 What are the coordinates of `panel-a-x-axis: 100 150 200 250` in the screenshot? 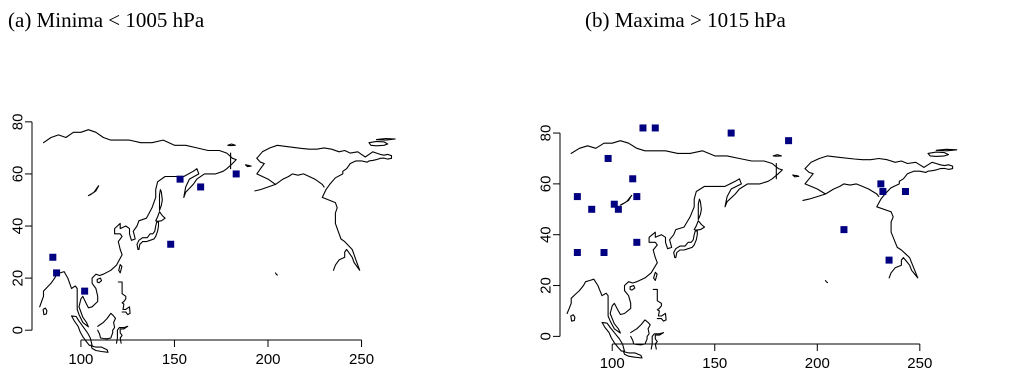 It's located at (221, 353).